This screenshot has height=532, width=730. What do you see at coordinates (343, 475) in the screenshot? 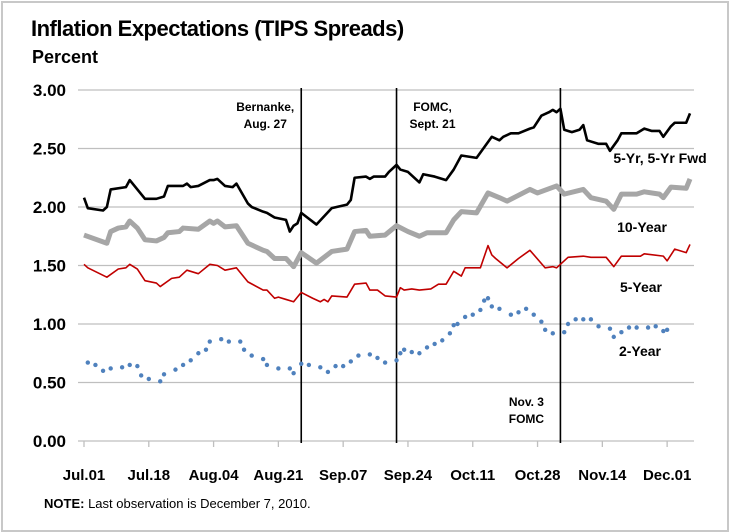
I see `x-tick-label: Sep.07` at bounding box center [343, 475].